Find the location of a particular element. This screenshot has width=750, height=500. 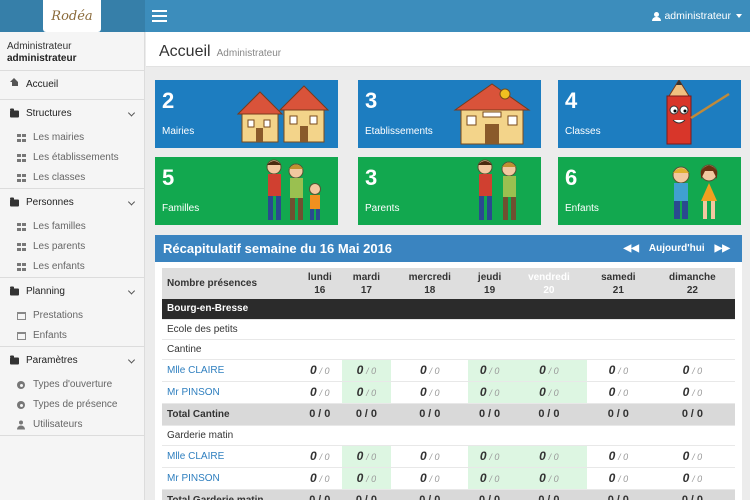

total-label: Total Garderie matin is located at coordinates (230, 494).